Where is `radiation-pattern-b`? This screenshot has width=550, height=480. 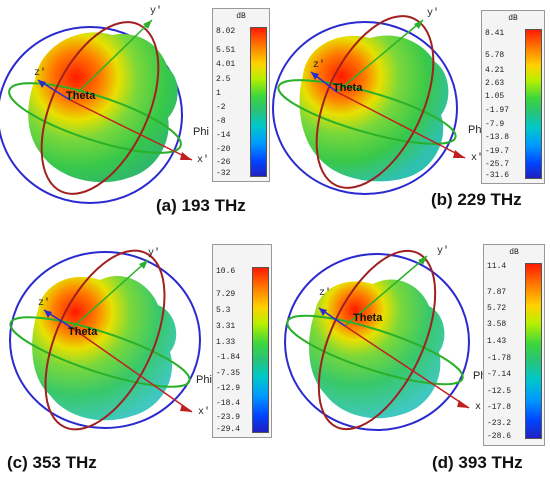
radiation-pattern-b is located at coordinates (369, 105).